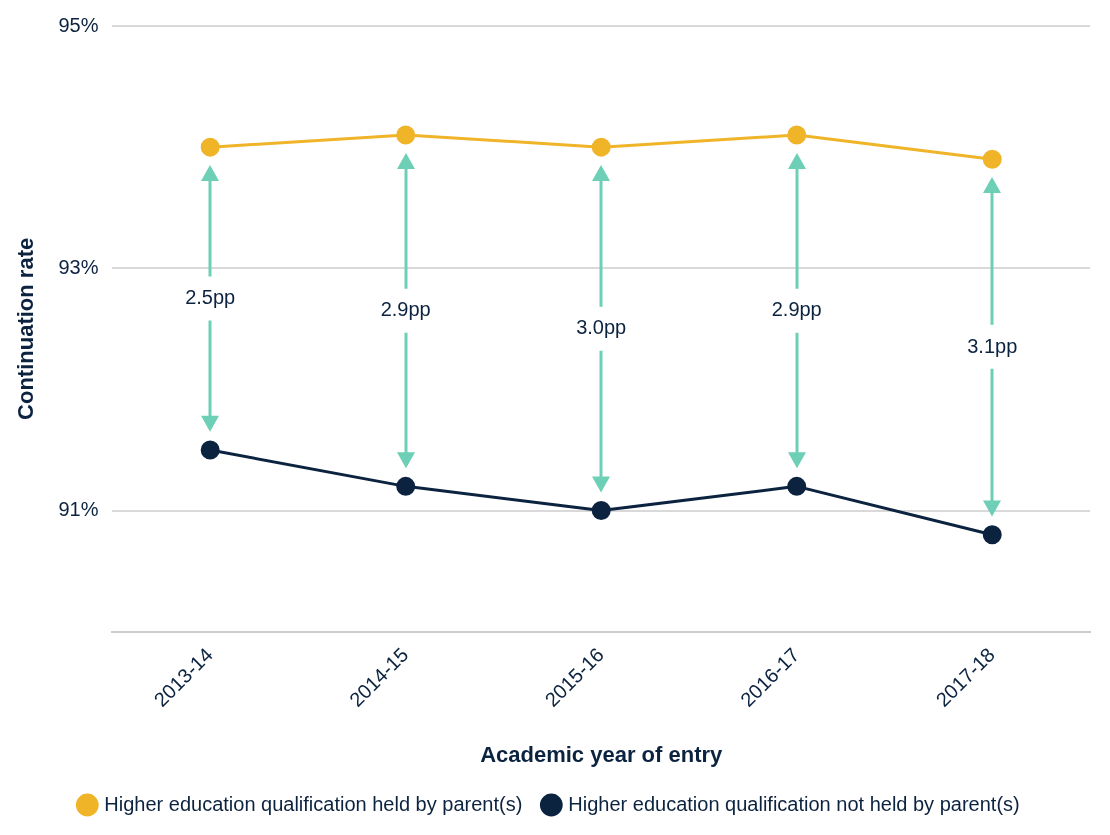 Image resolution: width=1110 pixels, height=835 pixels. Describe the element at coordinates (210, 297) in the screenshot. I see `annotation: 2.5pp` at that location.